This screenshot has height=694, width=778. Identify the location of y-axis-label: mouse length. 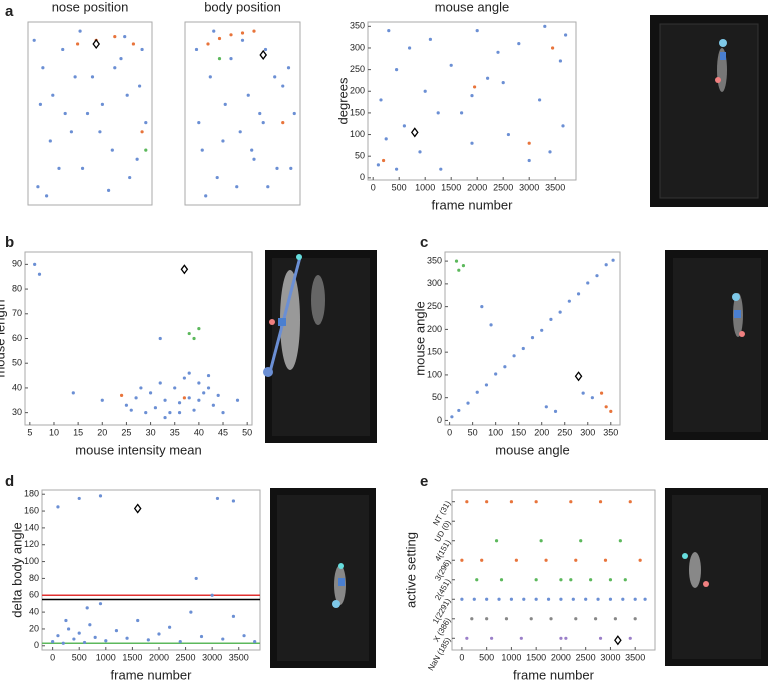
(3, 338).